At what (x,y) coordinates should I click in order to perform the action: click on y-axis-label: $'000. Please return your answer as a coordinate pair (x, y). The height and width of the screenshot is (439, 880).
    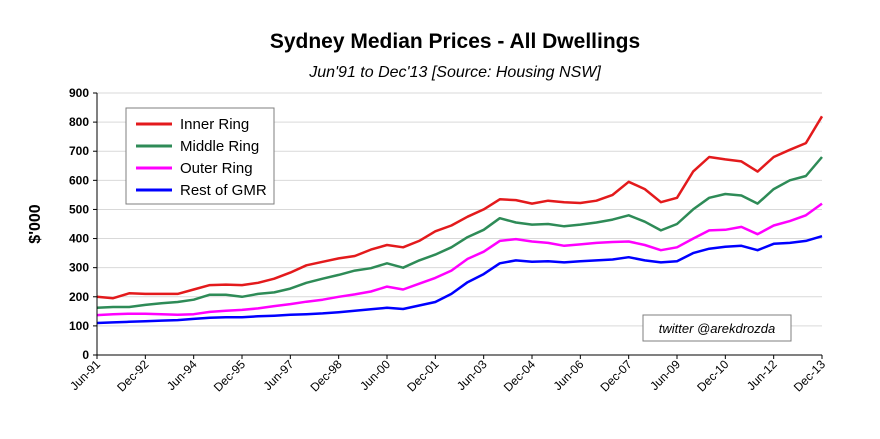
    Looking at the image, I should click on (35, 224).